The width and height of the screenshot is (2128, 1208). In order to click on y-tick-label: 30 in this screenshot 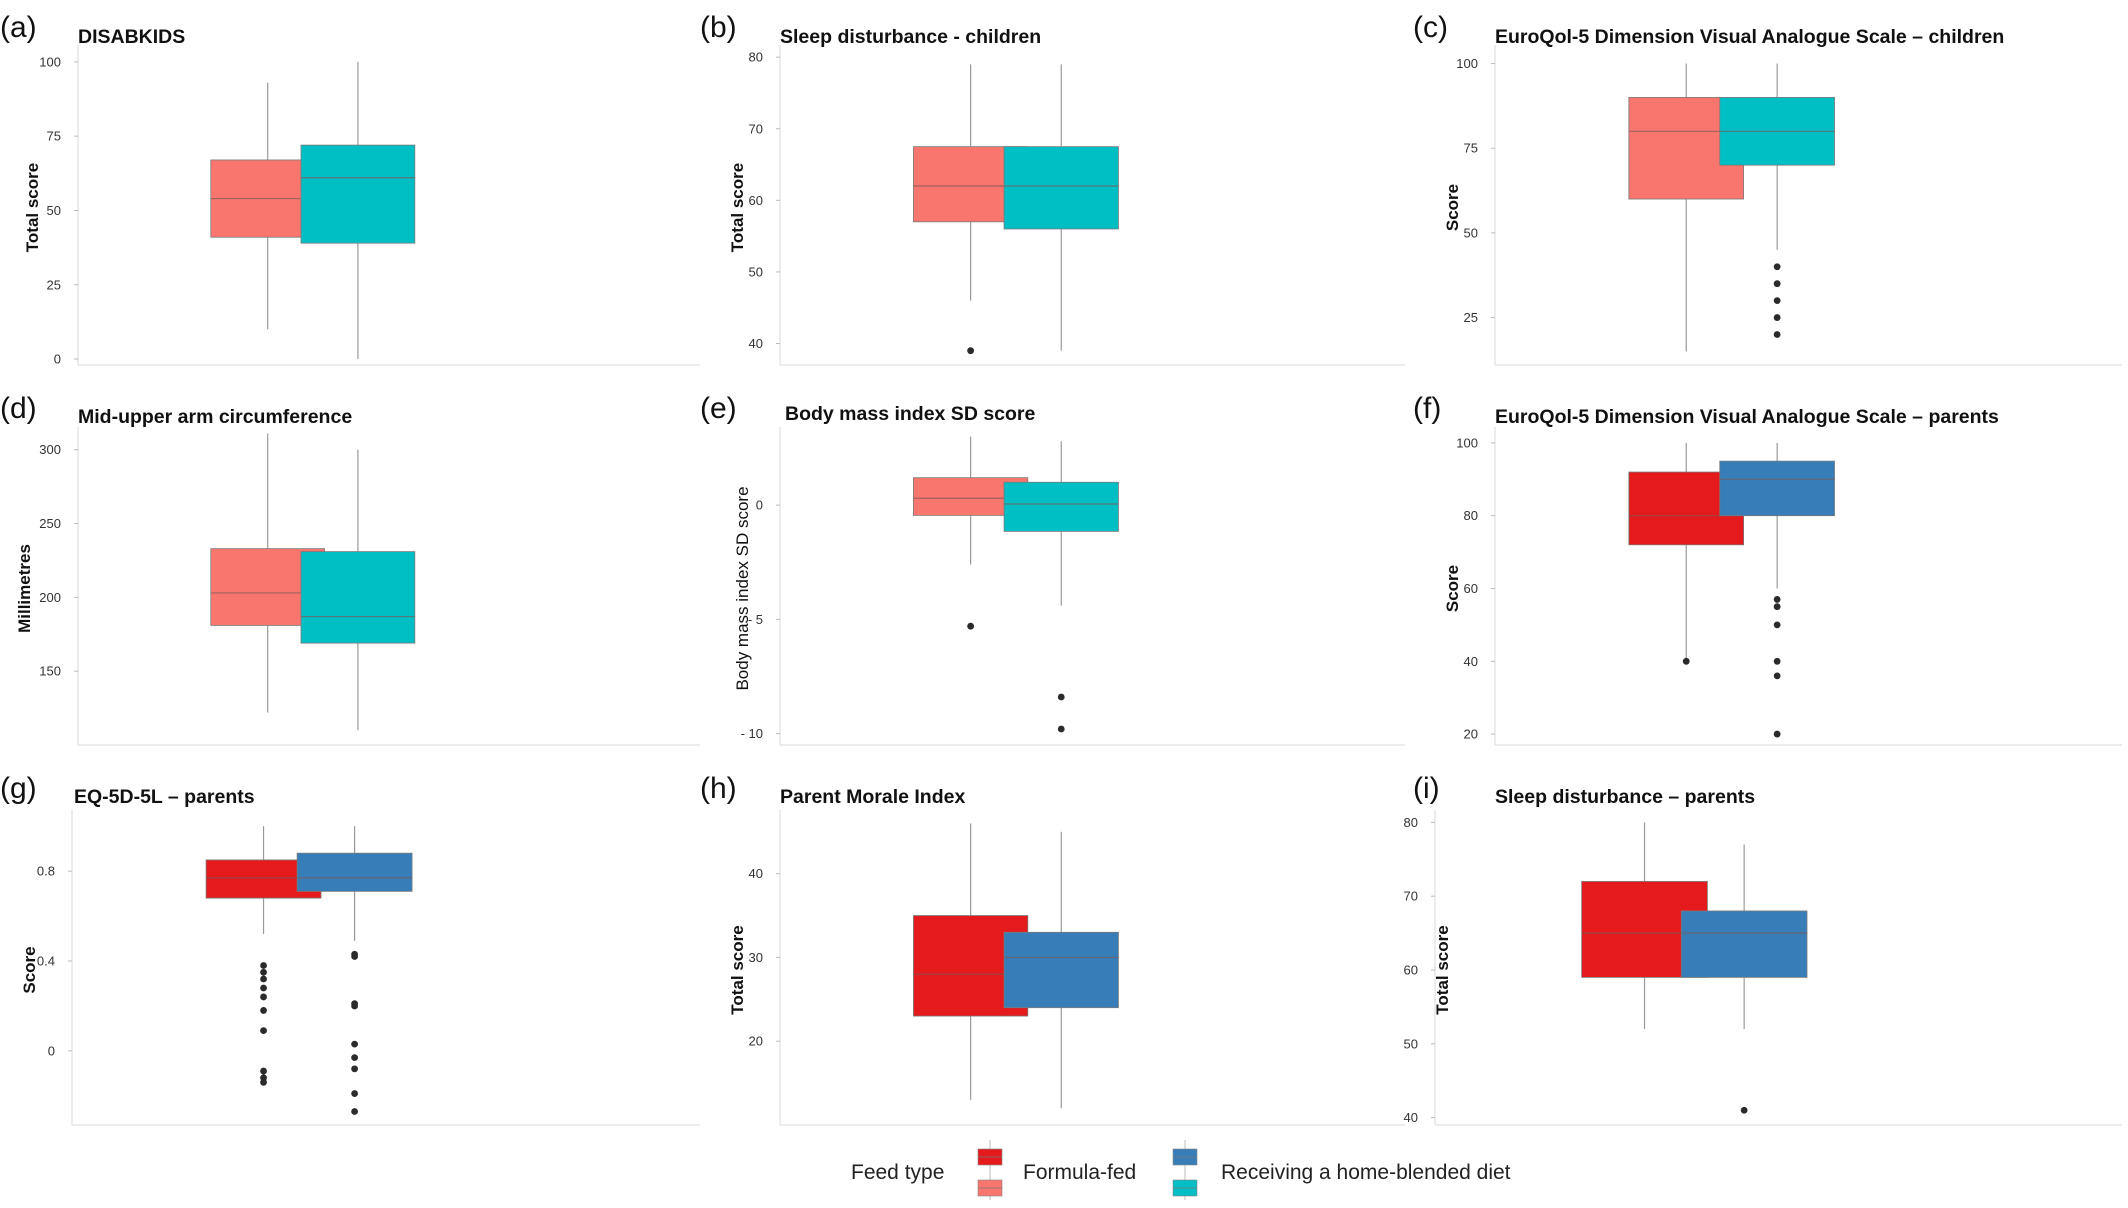, I will do `click(756, 957)`.